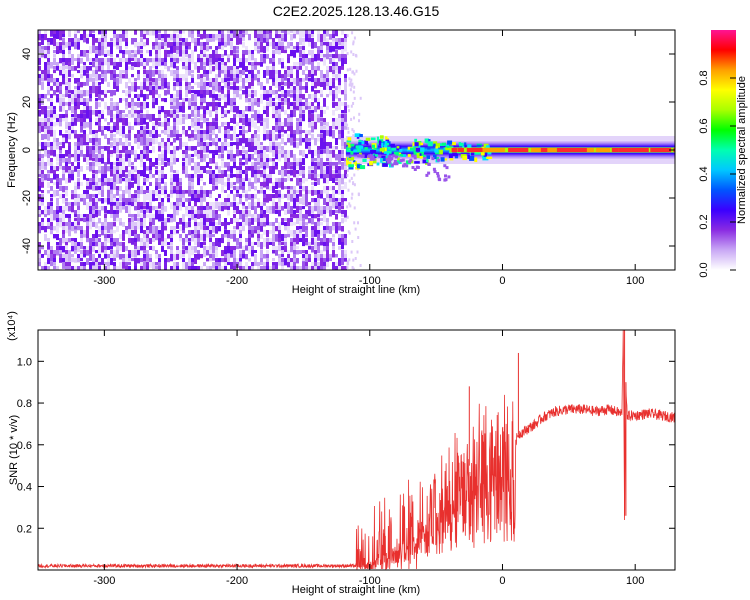  Describe the element at coordinates (370, 281) in the screenshot. I see `x-tick-label: -100` at that location.